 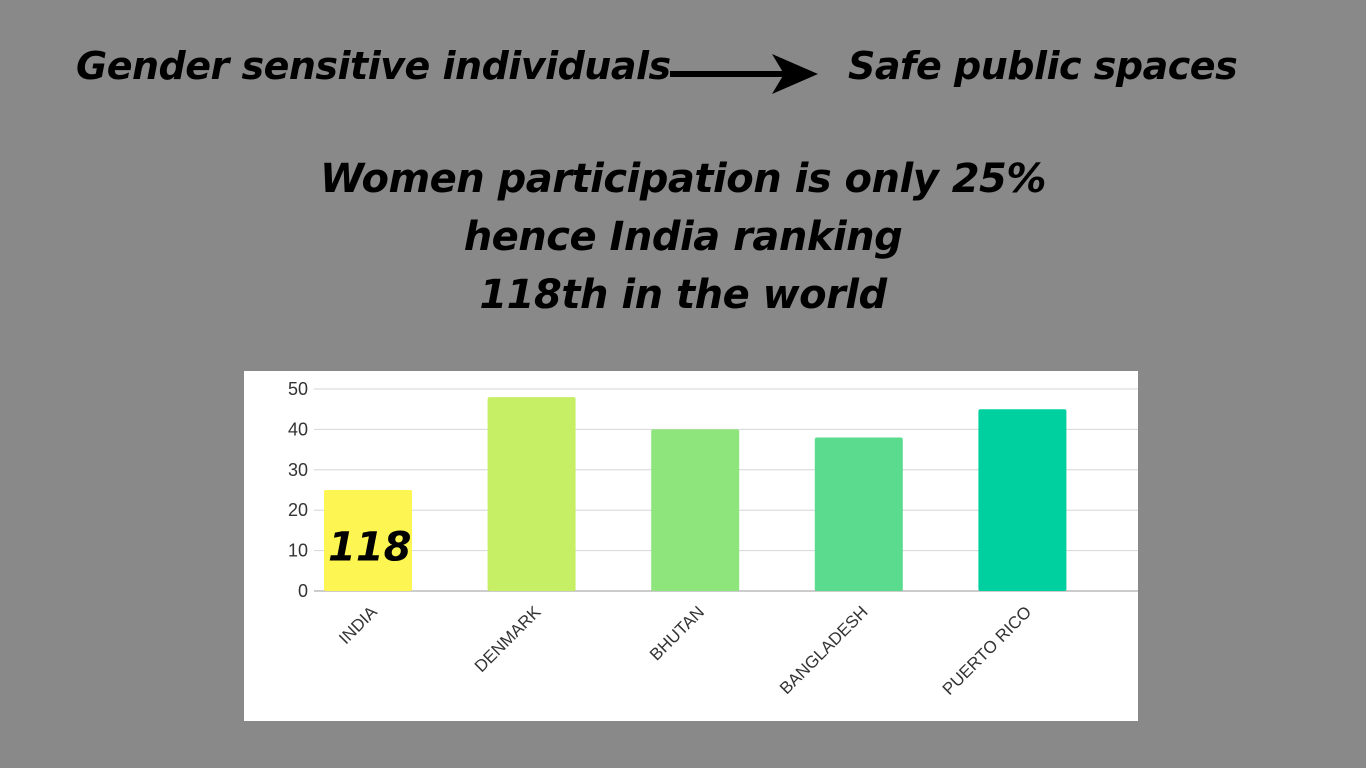 I want to click on y-axis-ticks: 0 10 20 30 40 50, so click(x=298, y=490).